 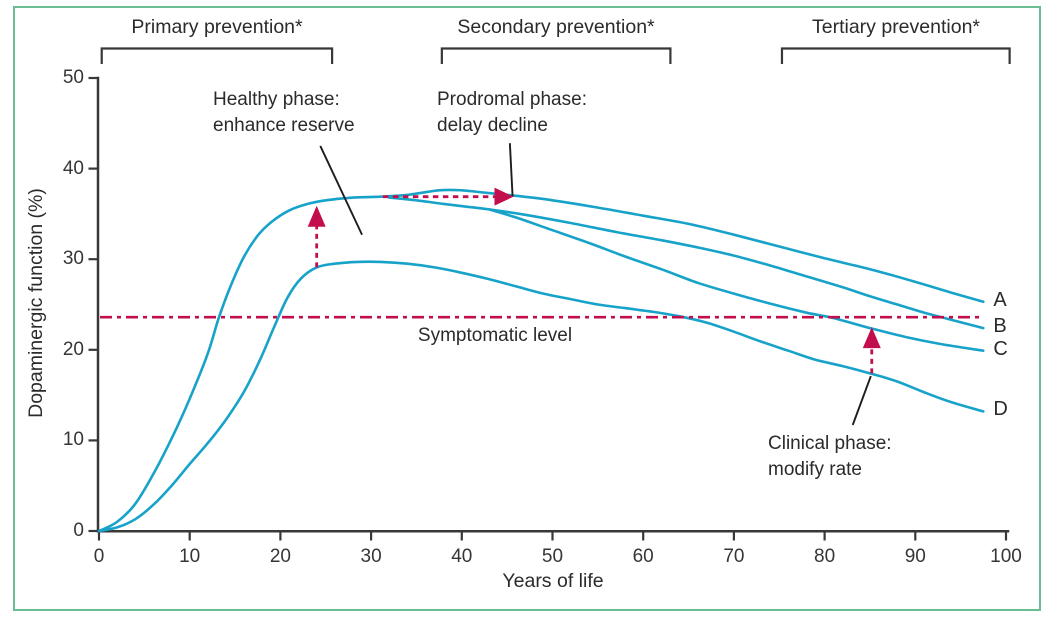 What do you see at coordinates (1000, 326) in the screenshot?
I see `curve-label-B: B` at bounding box center [1000, 326].